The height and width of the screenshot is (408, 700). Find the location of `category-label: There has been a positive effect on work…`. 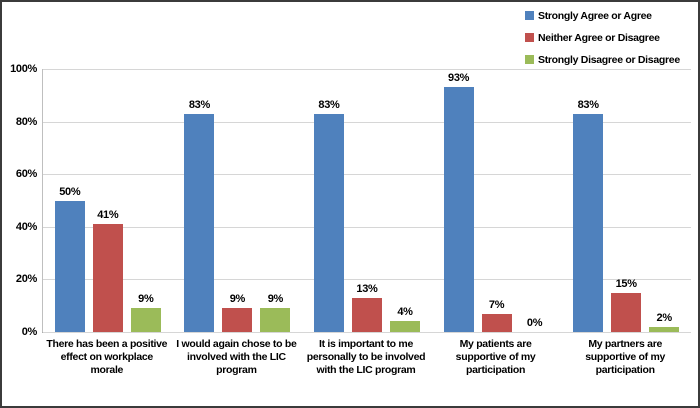

category-label: There has been a positive effect on work… is located at coordinates (107, 357).